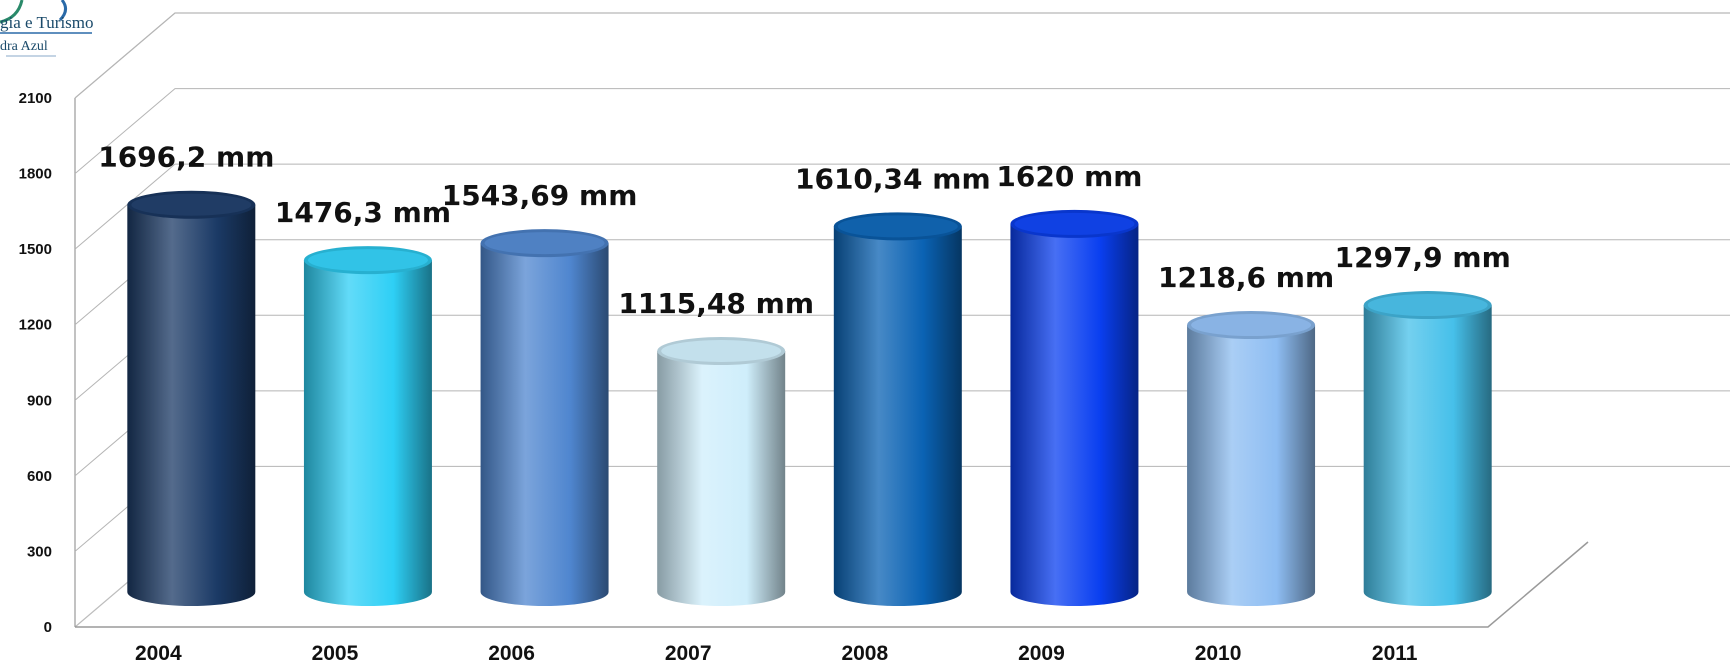 This screenshot has width=1730, height=669. Describe the element at coordinates (39, 551) in the screenshot. I see `y-tick-label: 300` at that location.